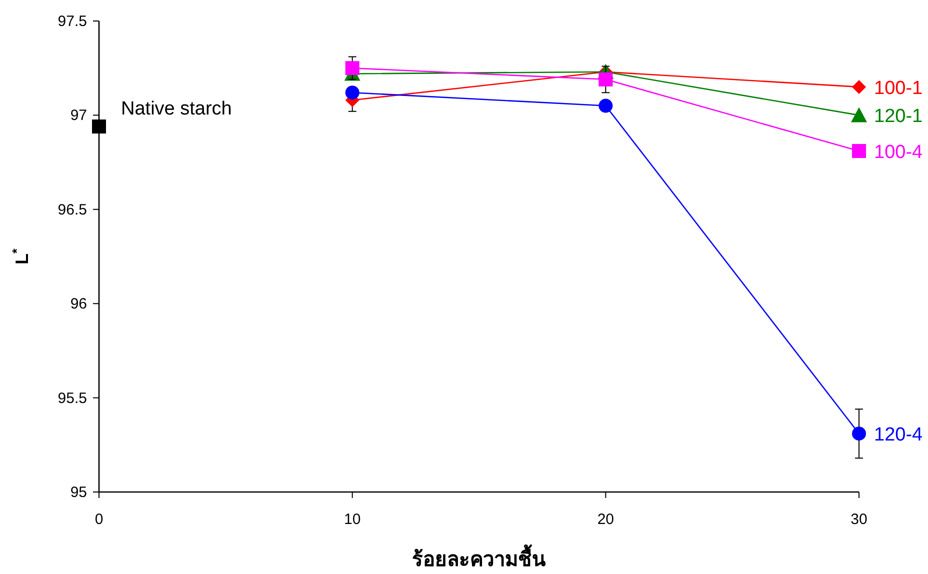  I want to click on series-label: 120-1, so click(898, 117).